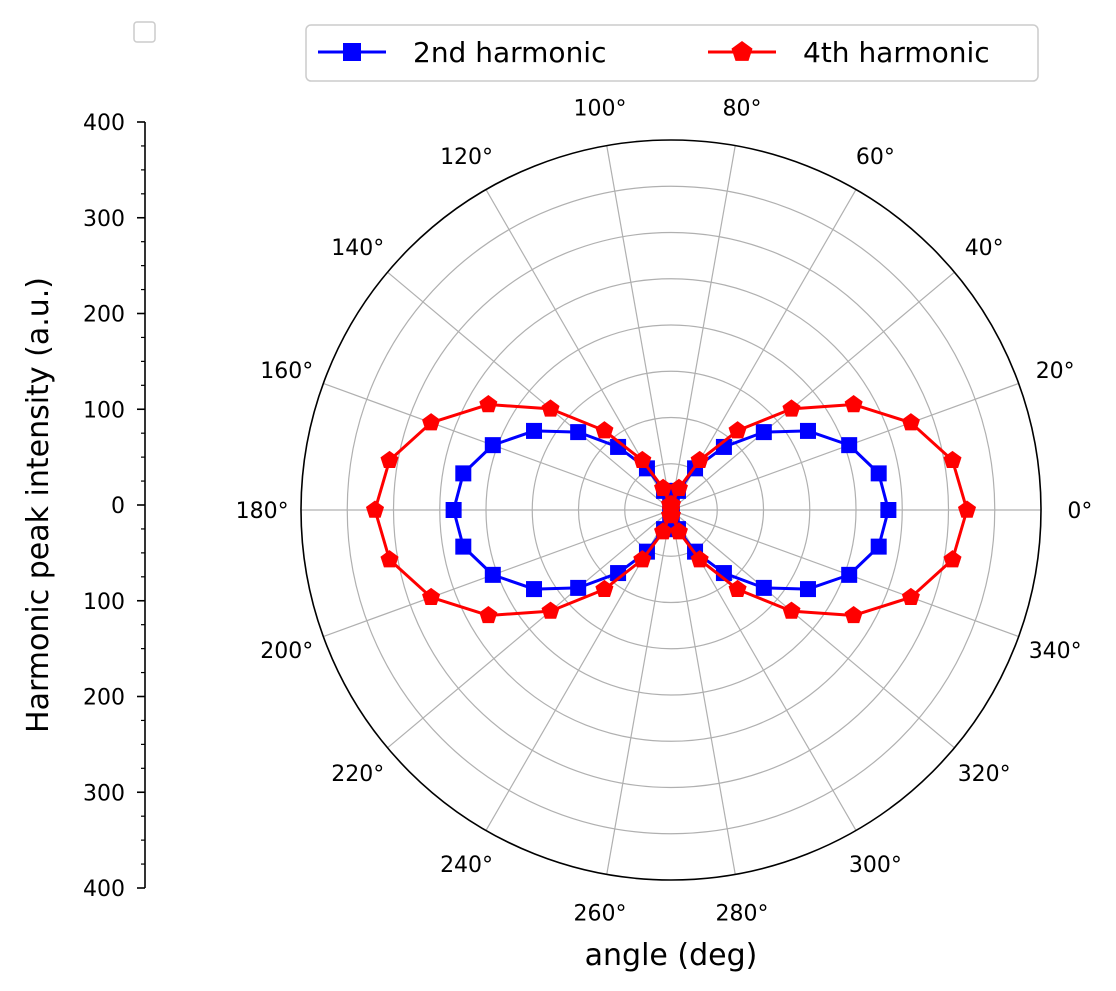  What do you see at coordinates (357, 248) in the screenshot?
I see `angle-tick-label: 140°` at bounding box center [357, 248].